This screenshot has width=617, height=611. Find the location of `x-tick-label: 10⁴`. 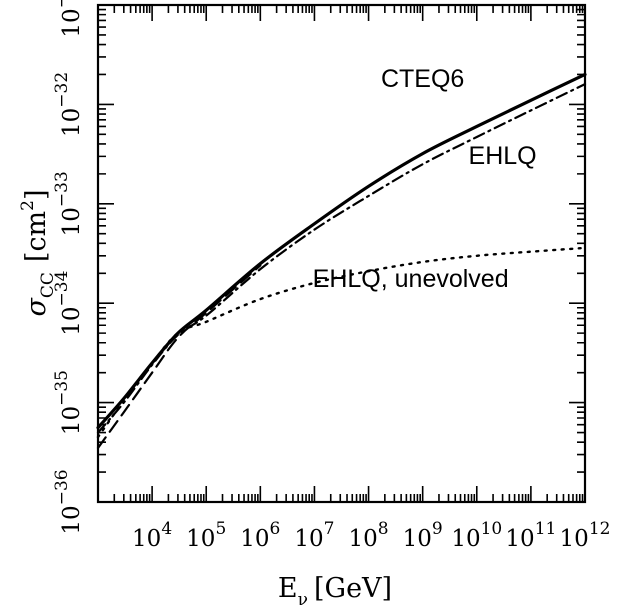

x-tick-label: 10⁴ is located at coordinates (152, 535).